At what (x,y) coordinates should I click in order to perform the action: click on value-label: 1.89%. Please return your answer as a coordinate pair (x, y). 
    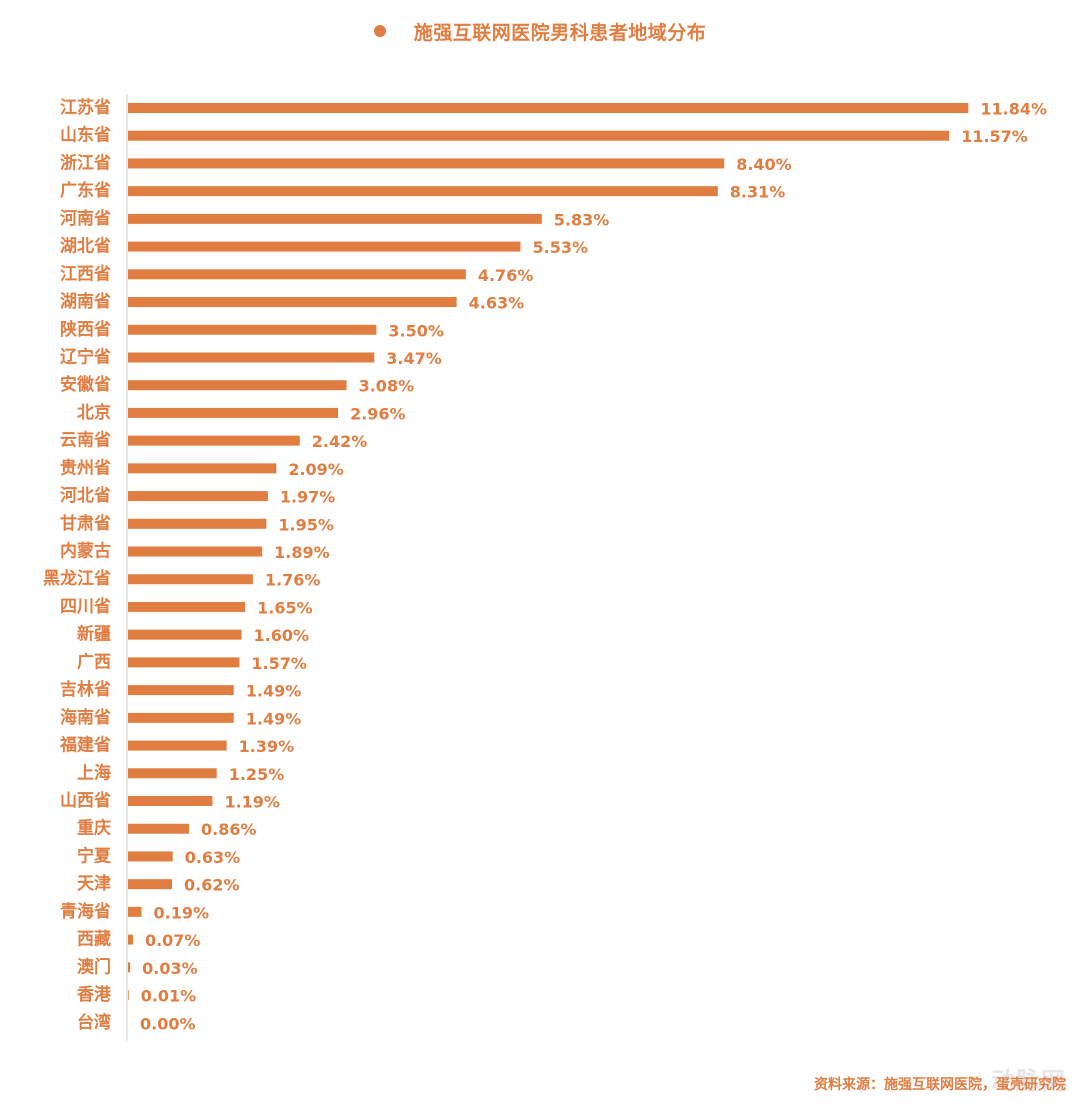
    Looking at the image, I should click on (302, 552).